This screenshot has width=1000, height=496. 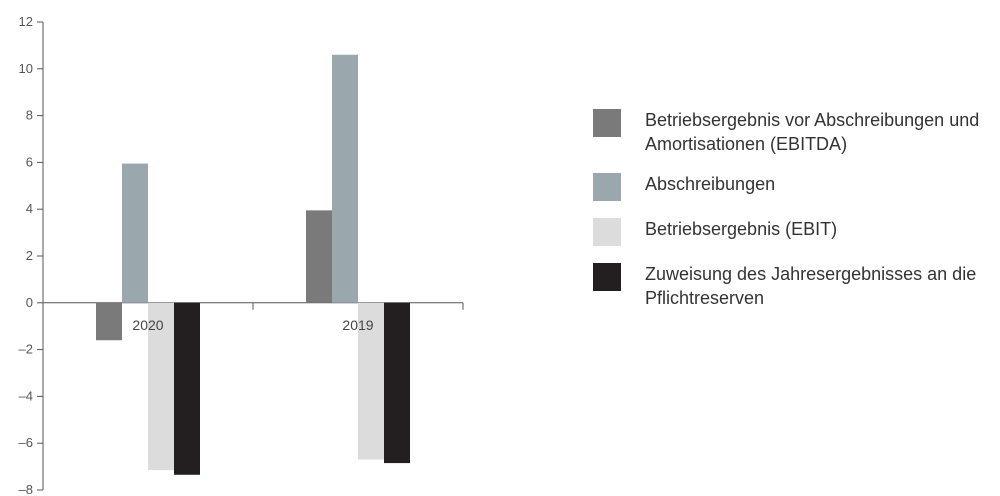 I want to click on y-tick-label: 6, so click(x=29, y=161).